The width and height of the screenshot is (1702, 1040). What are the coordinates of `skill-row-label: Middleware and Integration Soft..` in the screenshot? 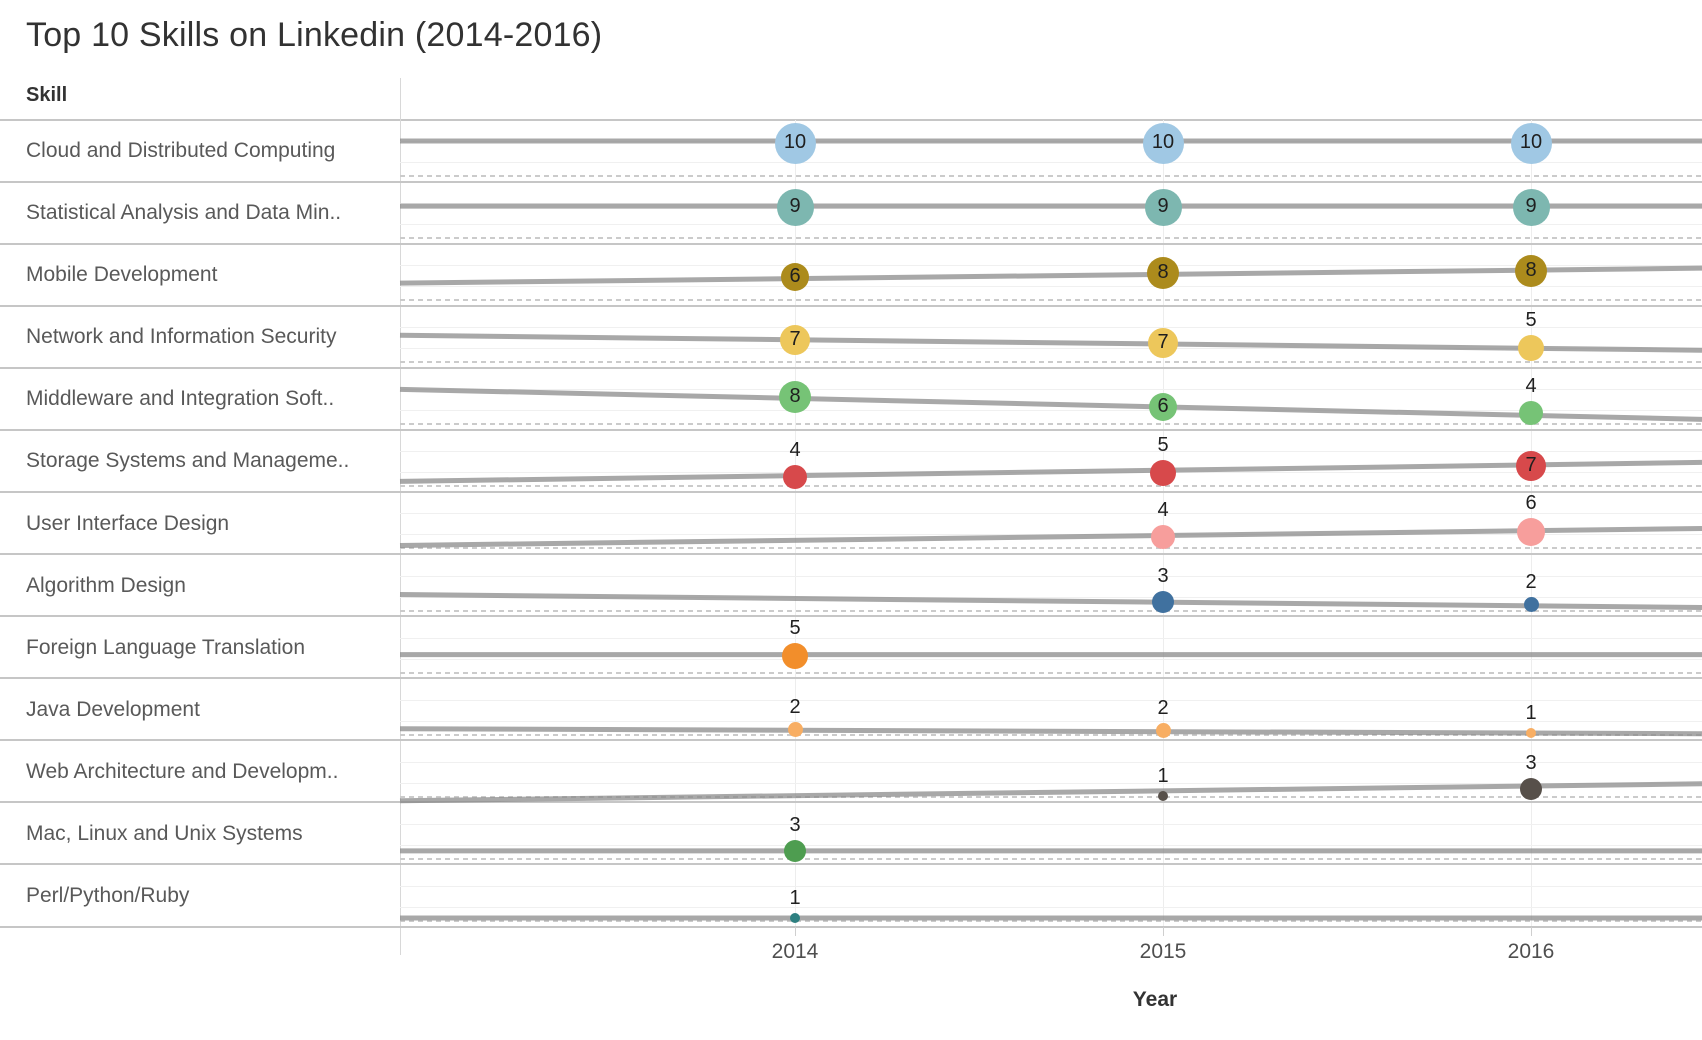 It's located at (180, 399).